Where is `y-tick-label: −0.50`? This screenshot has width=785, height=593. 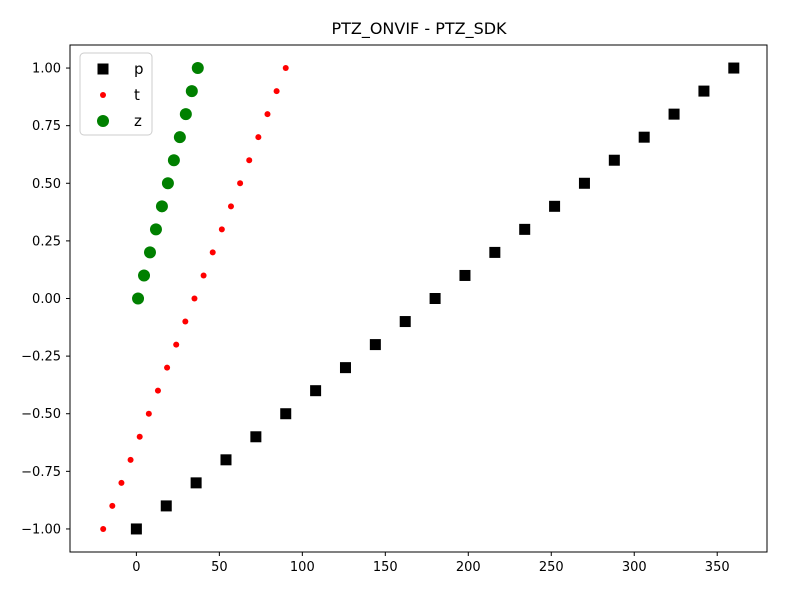 y-tick-label: −0.50 is located at coordinates (41, 414).